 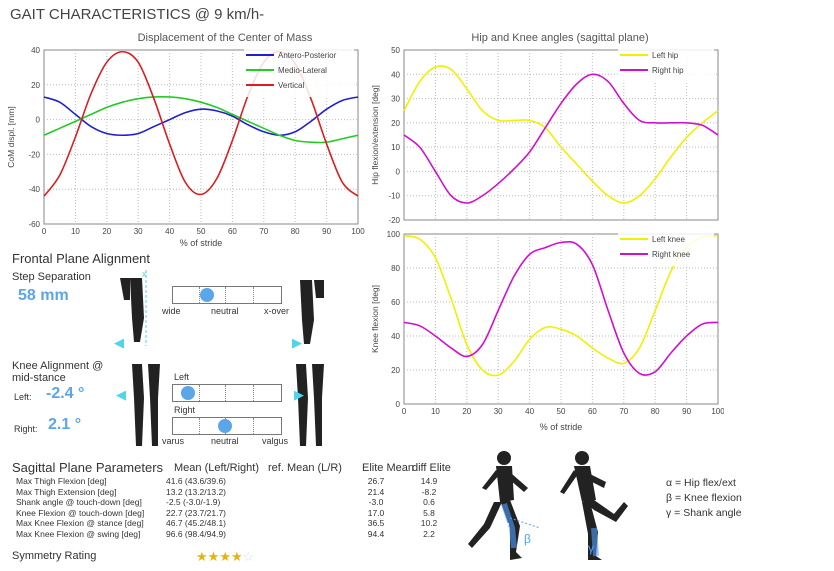 What do you see at coordinates (395, 50) in the screenshot?
I see `y-tick-label: 50` at bounding box center [395, 50].